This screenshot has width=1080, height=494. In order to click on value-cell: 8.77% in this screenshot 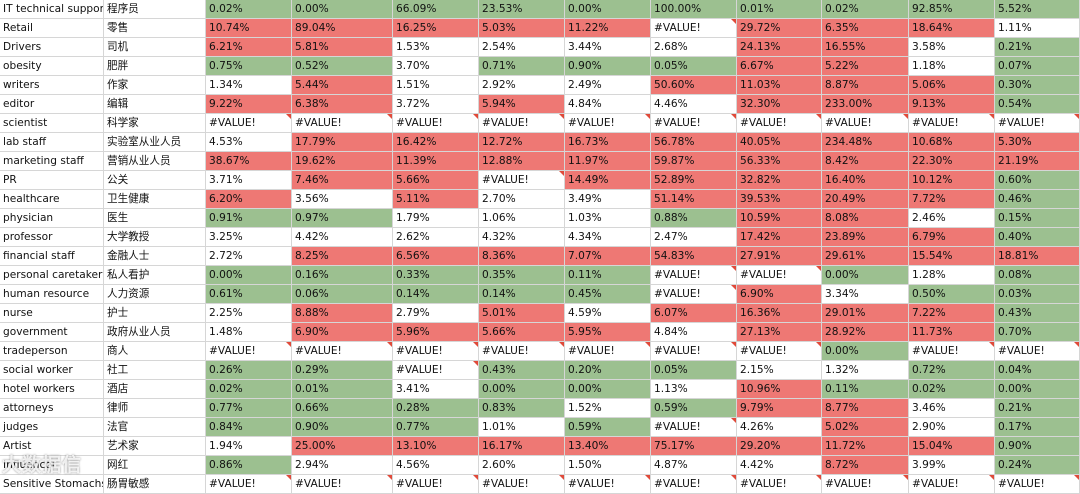, I will do `click(865, 408)`.